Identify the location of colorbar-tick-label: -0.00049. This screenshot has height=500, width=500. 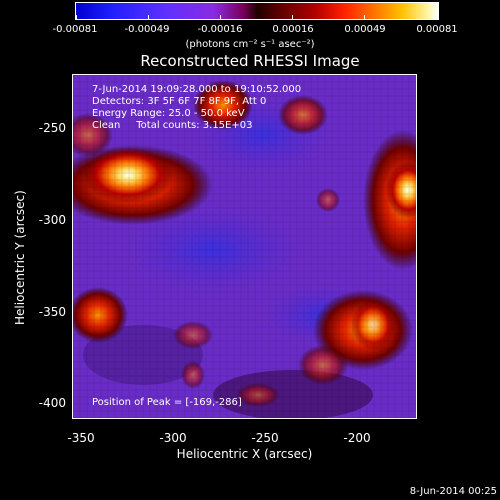
(147, 29).